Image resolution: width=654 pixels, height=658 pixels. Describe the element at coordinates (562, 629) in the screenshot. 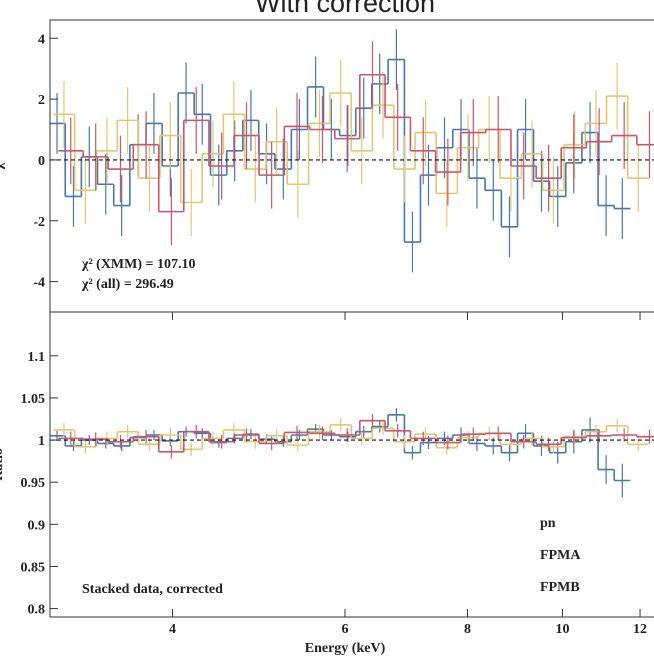

I see `x-tick-label: 10` at that location.